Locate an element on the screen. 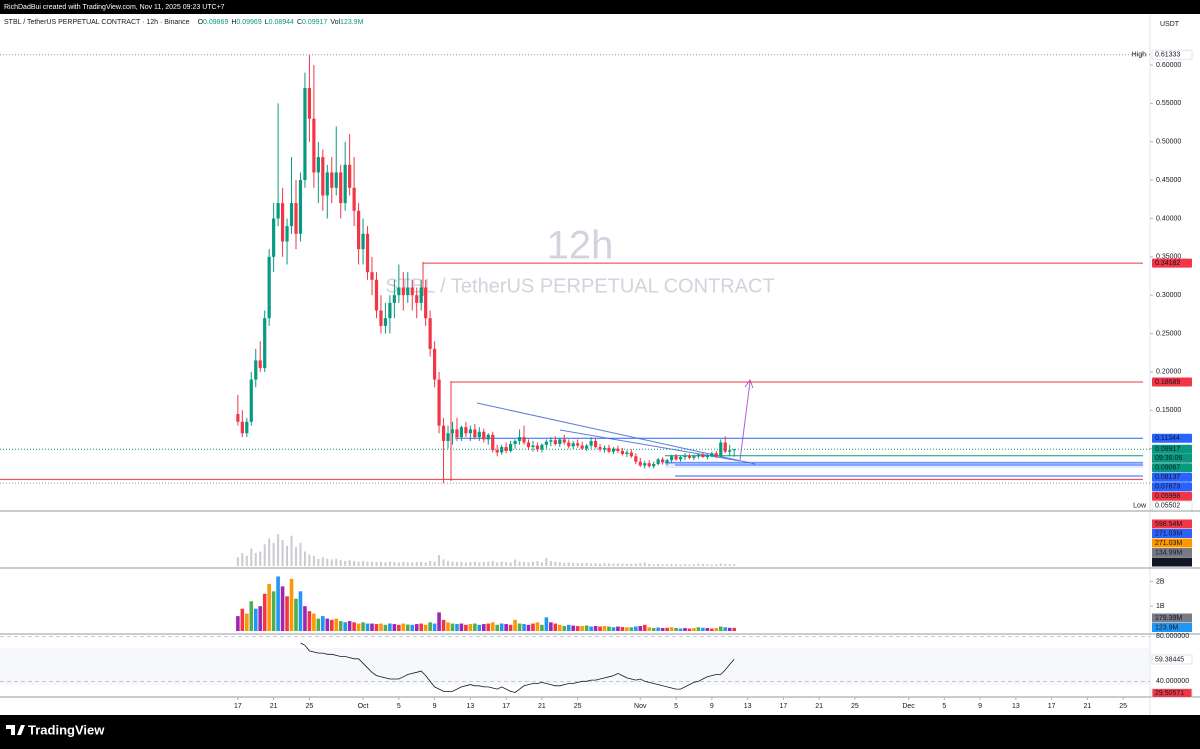  legend-value: 0.08944 is located at coordinates (281, 22).